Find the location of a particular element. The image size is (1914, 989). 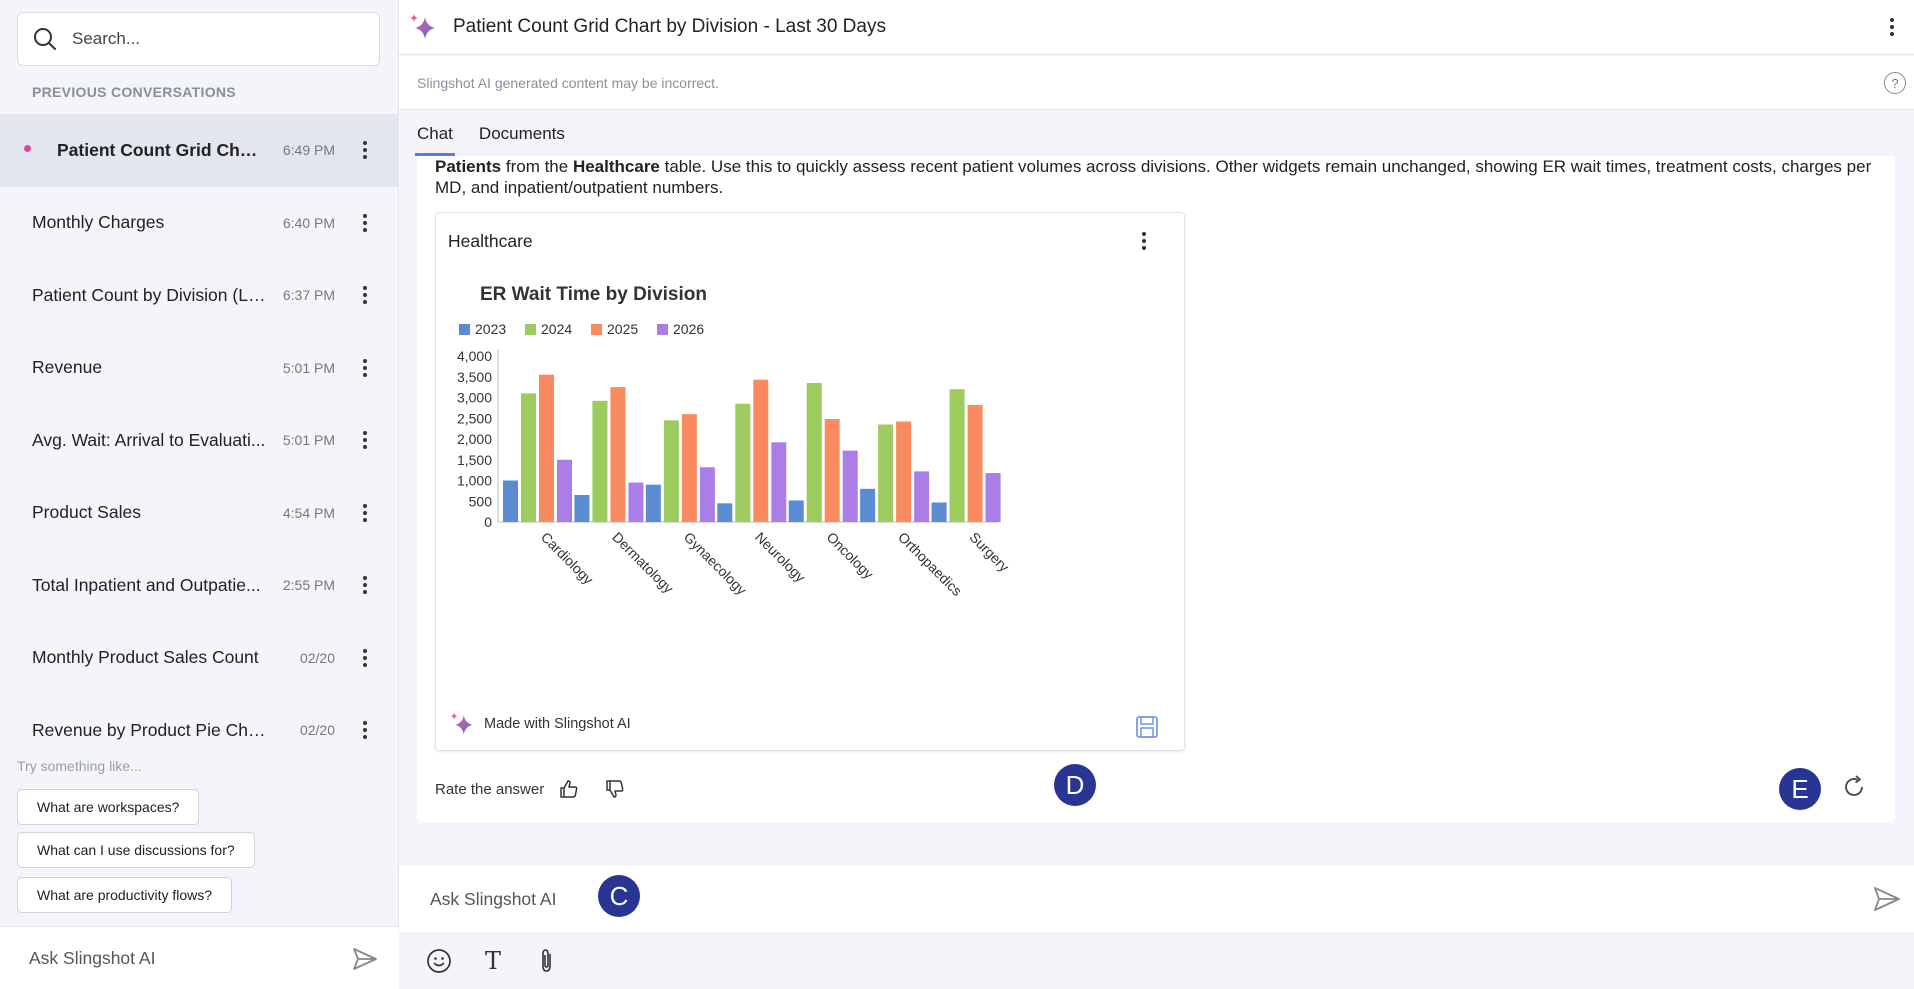

emoji-button is located at coordinates (439, 961).